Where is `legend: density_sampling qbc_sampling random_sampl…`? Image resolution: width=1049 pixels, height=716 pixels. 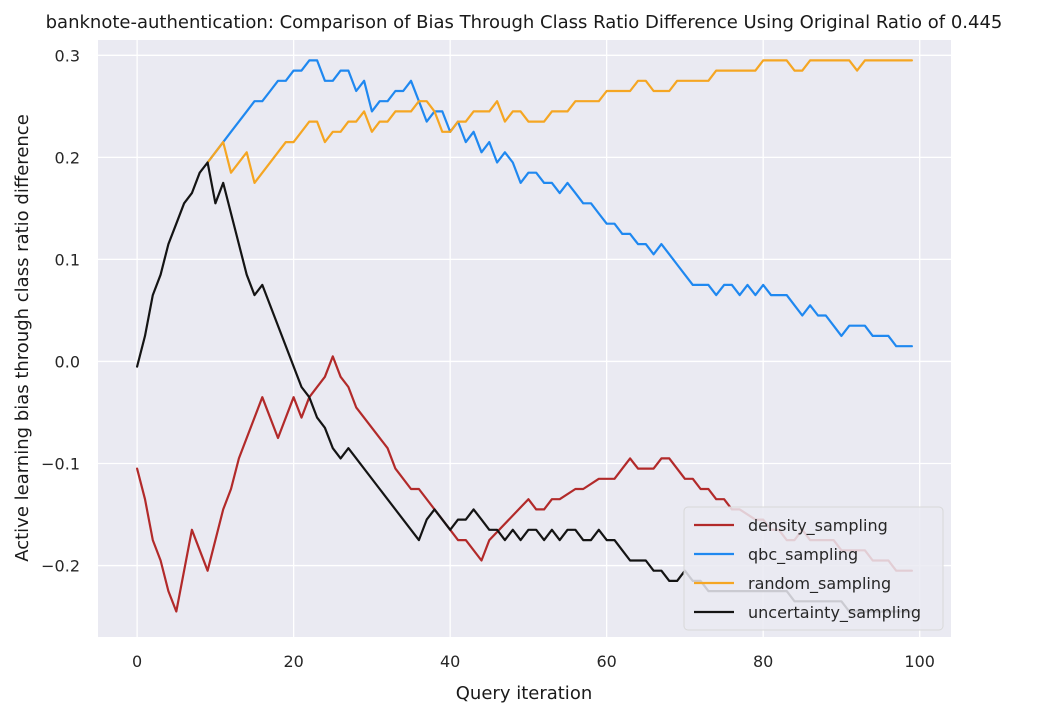
legend: density_sampling qbc_sampling random_sampl… is located at coordinates (813, 568).